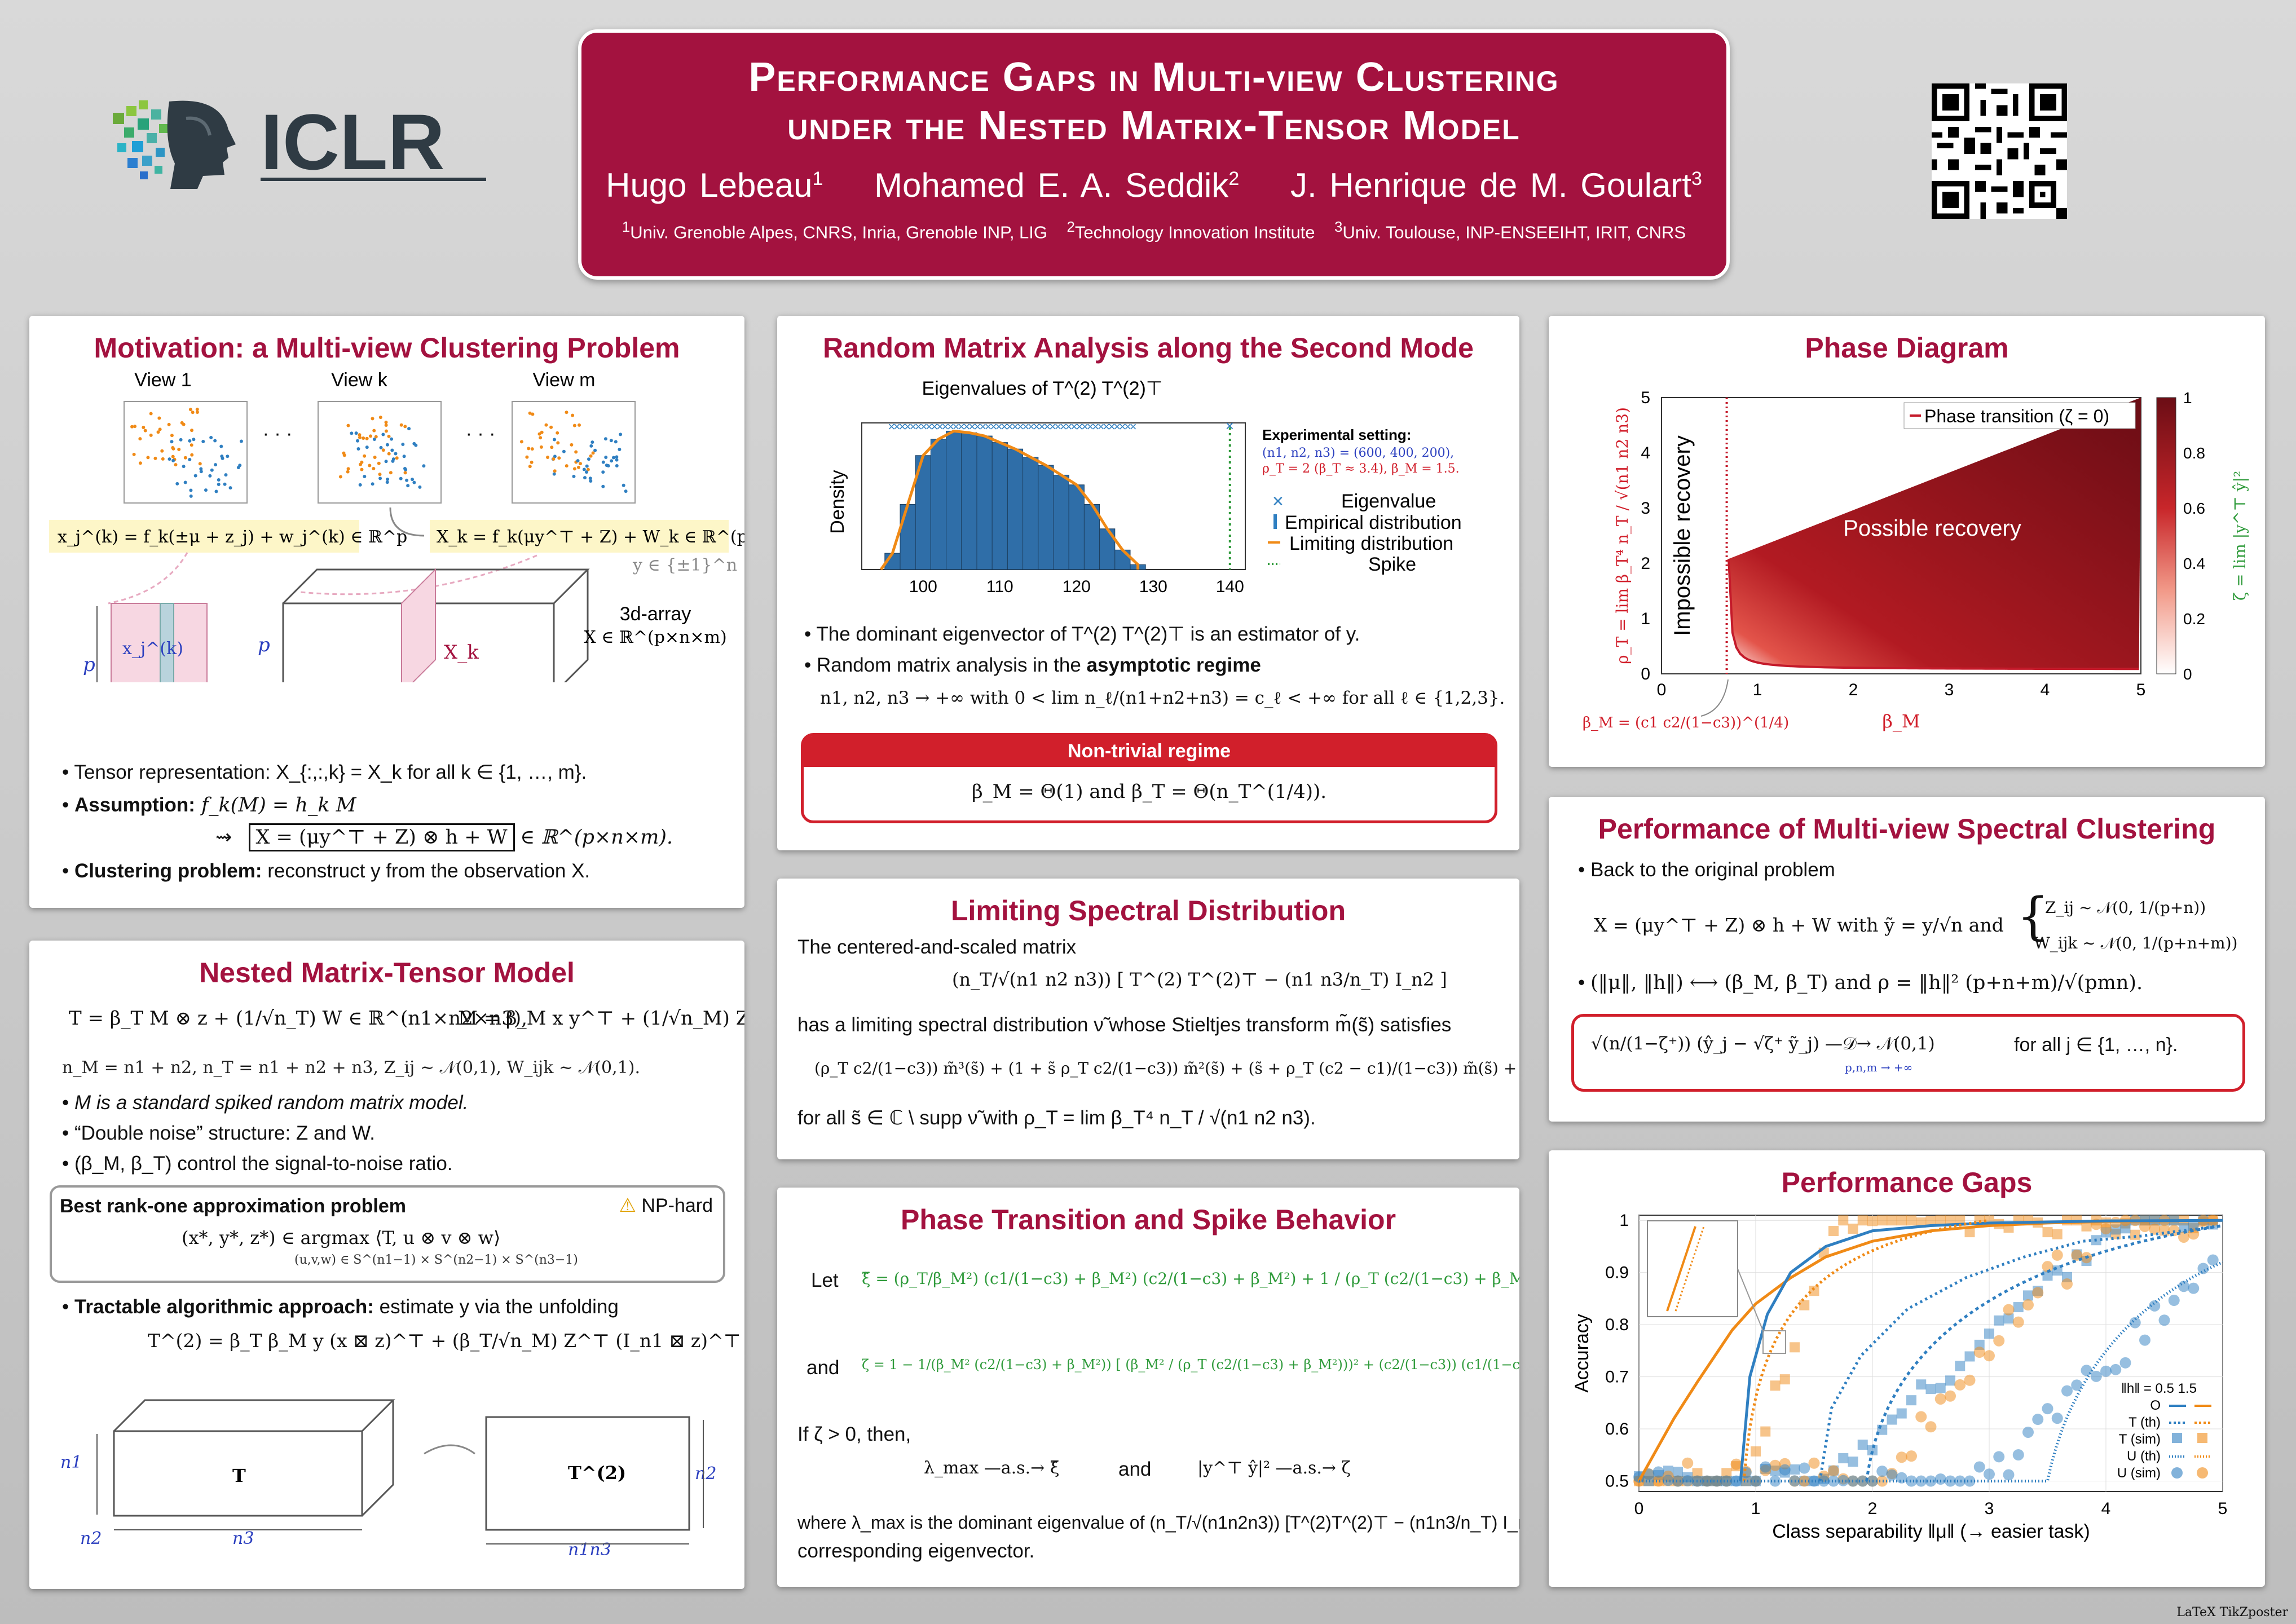 The width and height of the screenshot is (2296, 1624). I want to click on legend-eigenvalue-icon: ×, so click(1278, 501).